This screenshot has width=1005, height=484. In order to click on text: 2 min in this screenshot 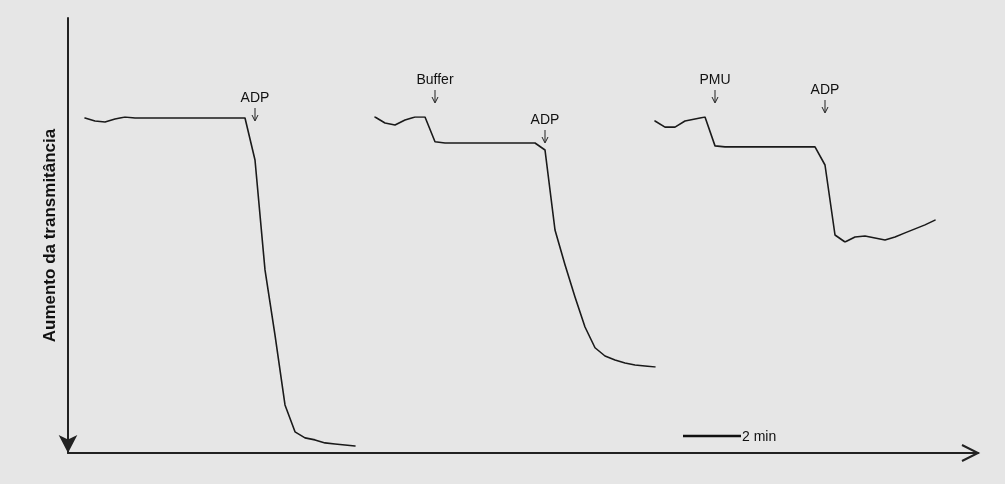, I will do `click(759, 436)`.